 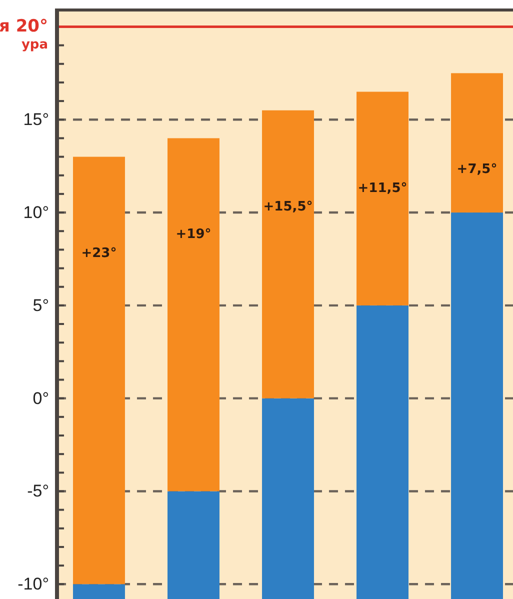 What do you see at coordinates (36, 120) in the screenshot?
I see `y-tick-label: 15°` at bounding box center [36, 120].